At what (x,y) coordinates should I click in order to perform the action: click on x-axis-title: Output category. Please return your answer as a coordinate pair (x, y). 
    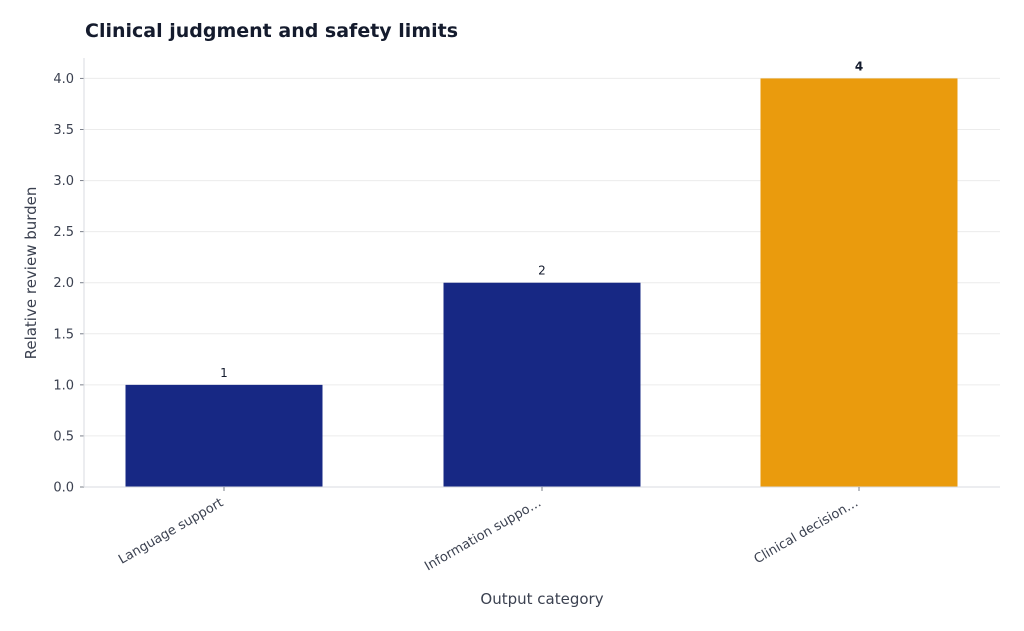
    Looking at the image, I should click on (541, 599).